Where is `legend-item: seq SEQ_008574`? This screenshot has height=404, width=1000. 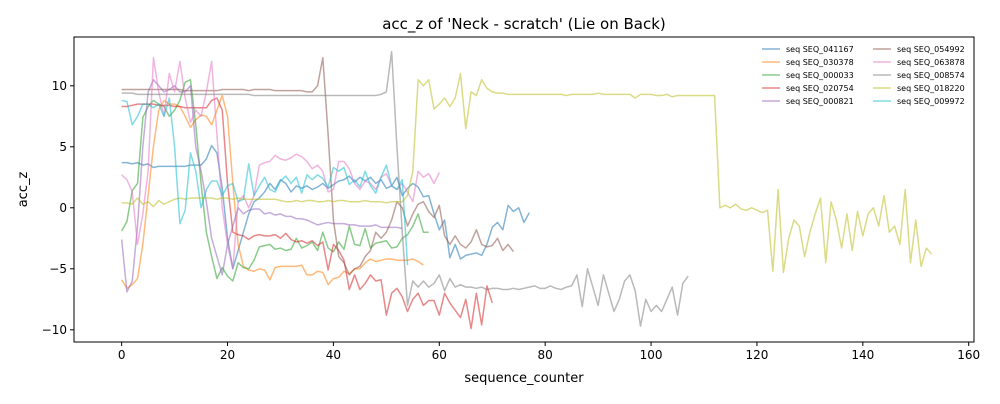
legend-item: seq SEQ_008574 is located at coordinates (919, 75).